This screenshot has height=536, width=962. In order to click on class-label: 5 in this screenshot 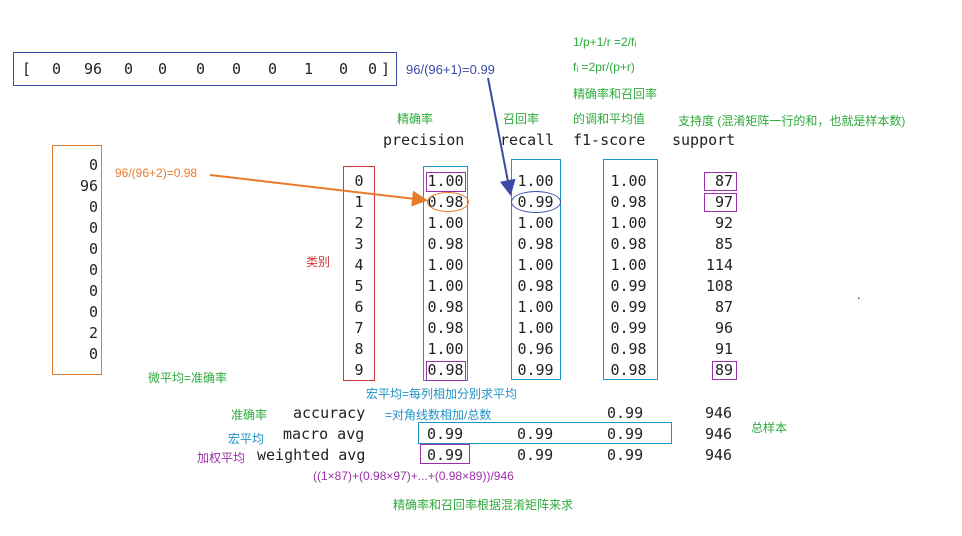, I will do `click(359, 286)`.